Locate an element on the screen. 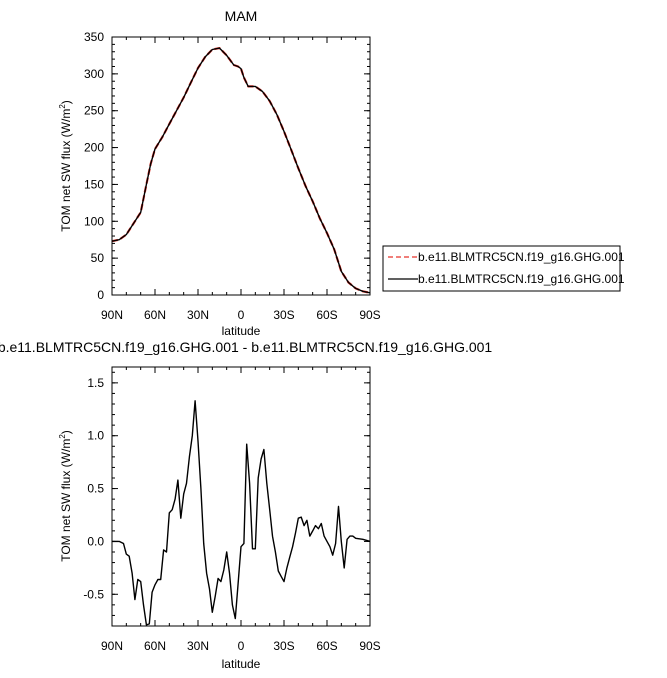 The width and height of the screenshot is (667, 678). top-x-tick-label: 0 is located at coordinates (241, 315).